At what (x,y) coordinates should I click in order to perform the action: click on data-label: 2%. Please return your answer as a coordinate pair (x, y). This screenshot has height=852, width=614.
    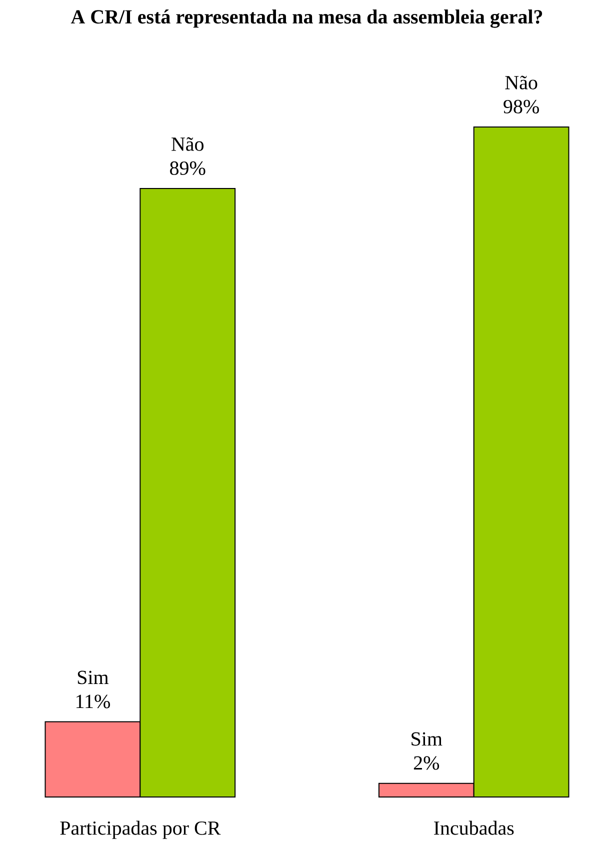
    Looking at the image, I should click on (427, 763).